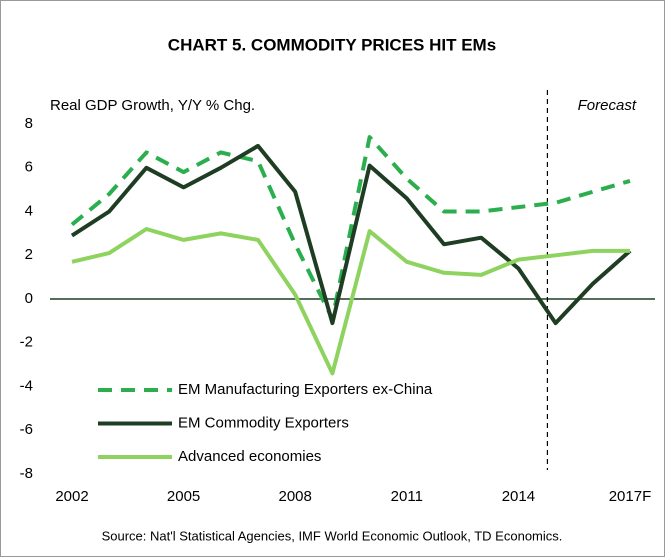  I want to click on y-tick-label: 2, so click(29, 254).